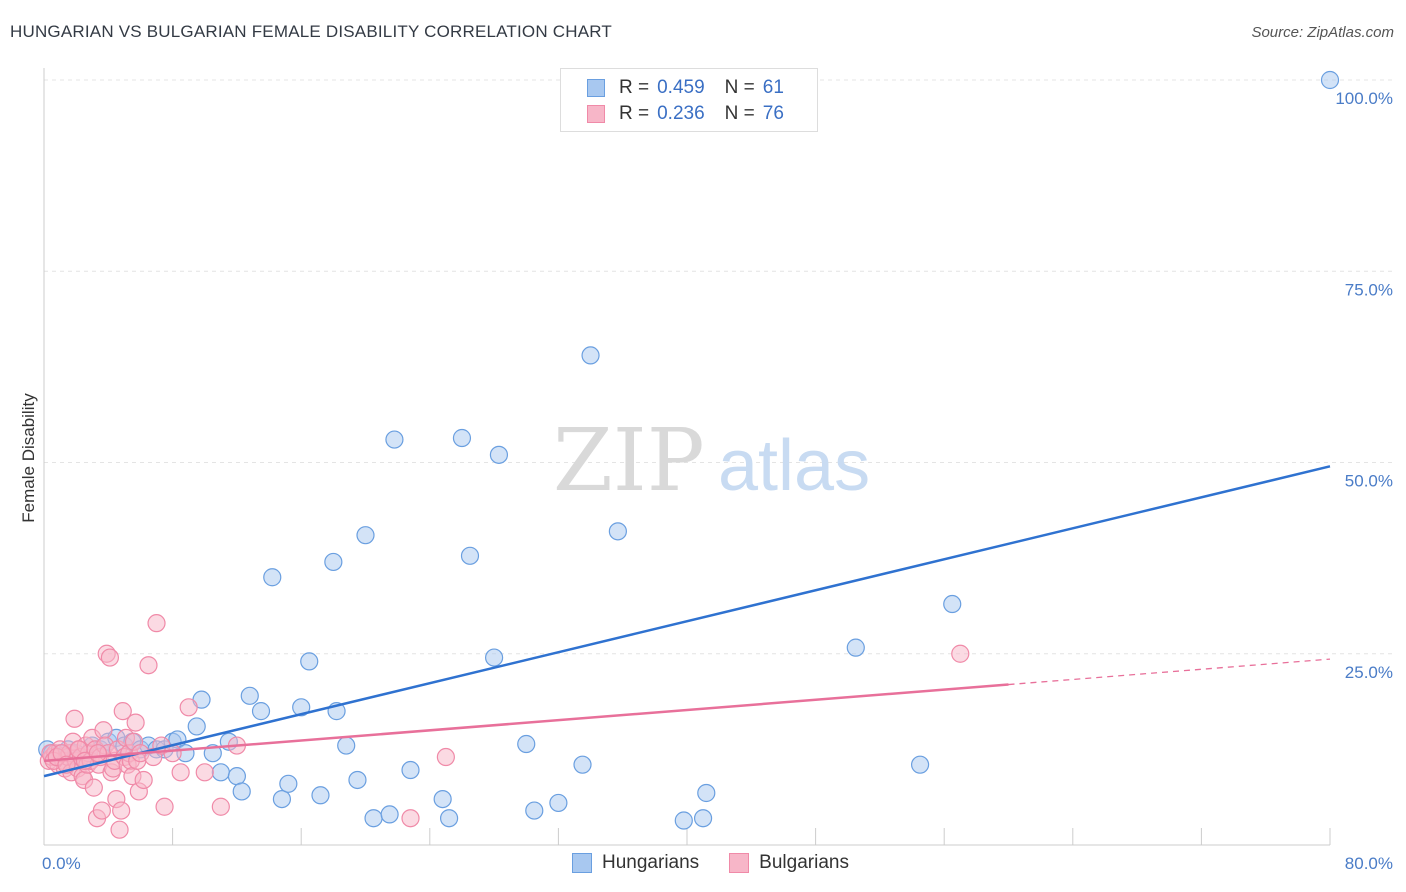 This screenshot has height=892, width=1406. What do you see at coordinates (1369, 863) in the screenshot?
I see `x-tick-label: 80.0%` at bounding box center [1369, 863].